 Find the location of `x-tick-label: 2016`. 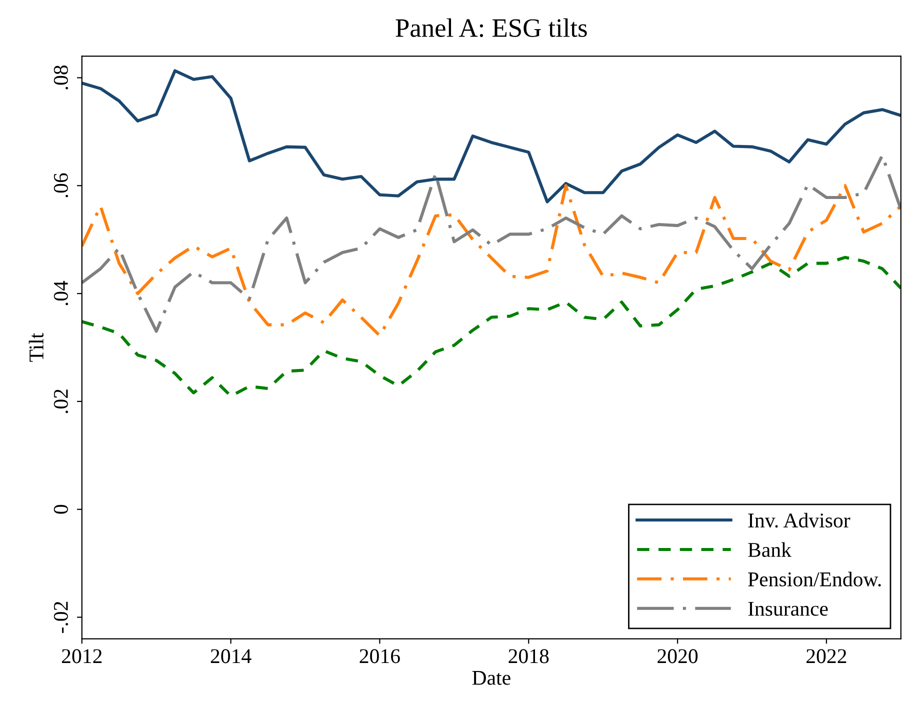

x-tick-label: 2016 is located at coordinates (380, 656).